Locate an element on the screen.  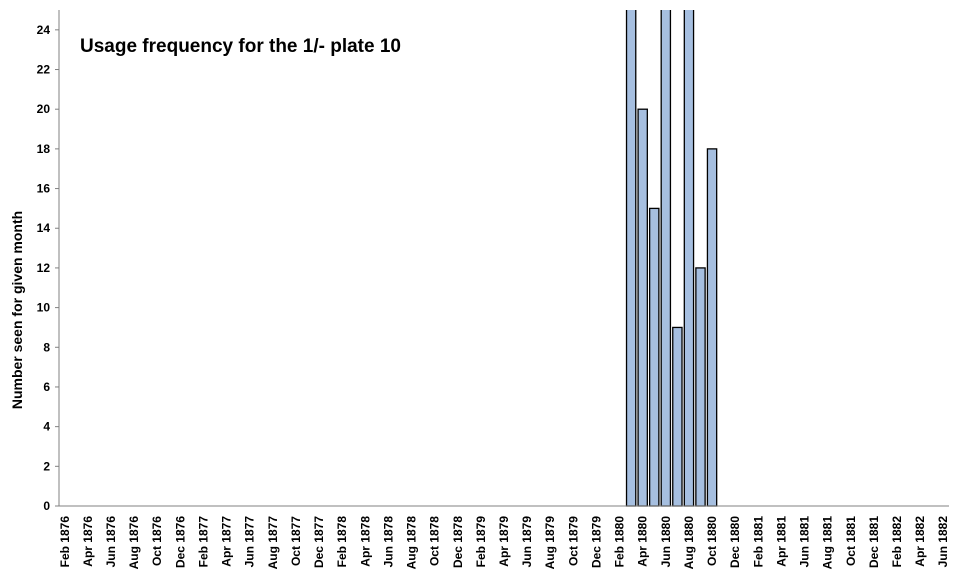
x-tick-label: Aug 1880 is located at coordinates (689, 543).